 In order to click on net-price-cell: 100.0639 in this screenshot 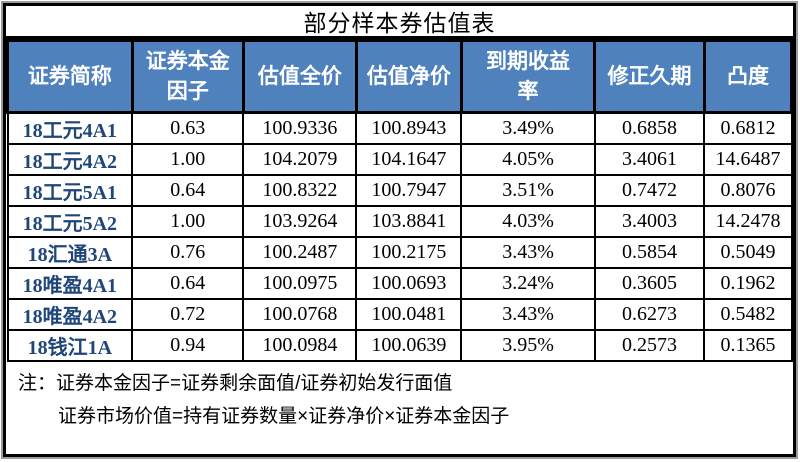, I will do `click(409, 345)`.